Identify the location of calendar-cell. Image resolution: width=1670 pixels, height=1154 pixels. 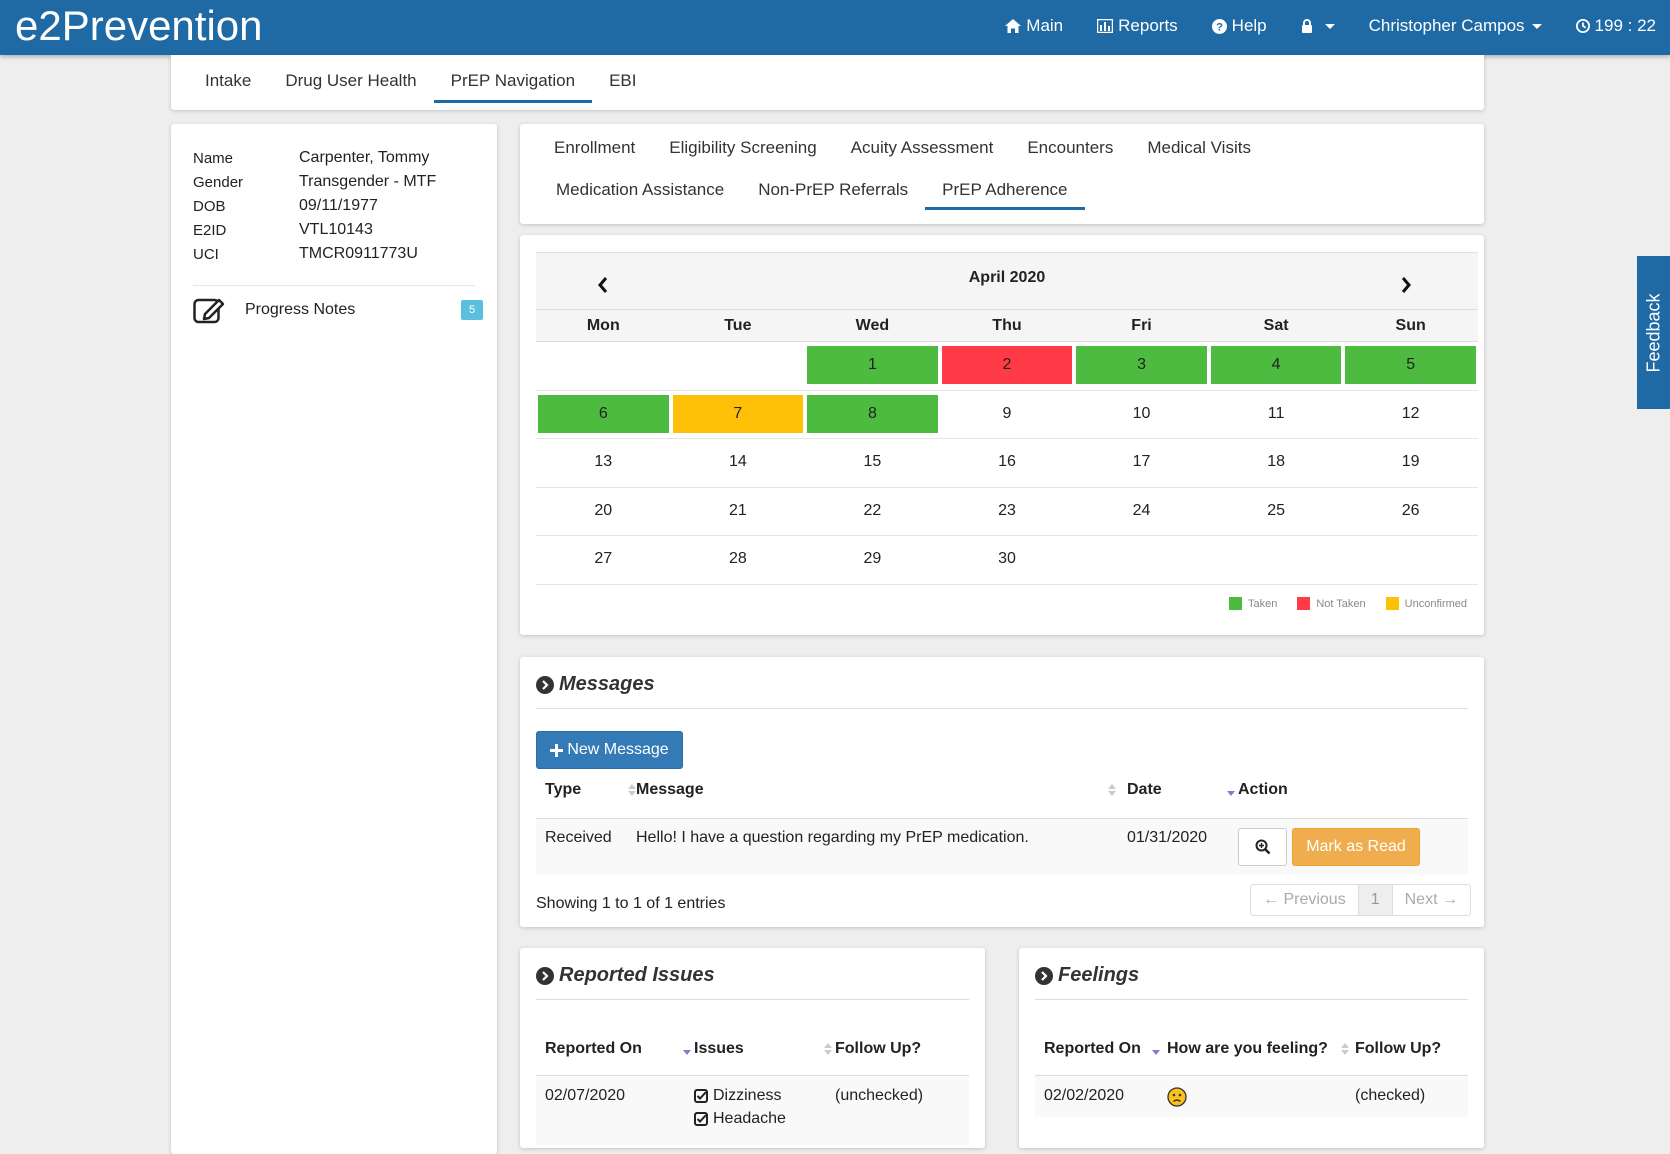
(1276, 560).